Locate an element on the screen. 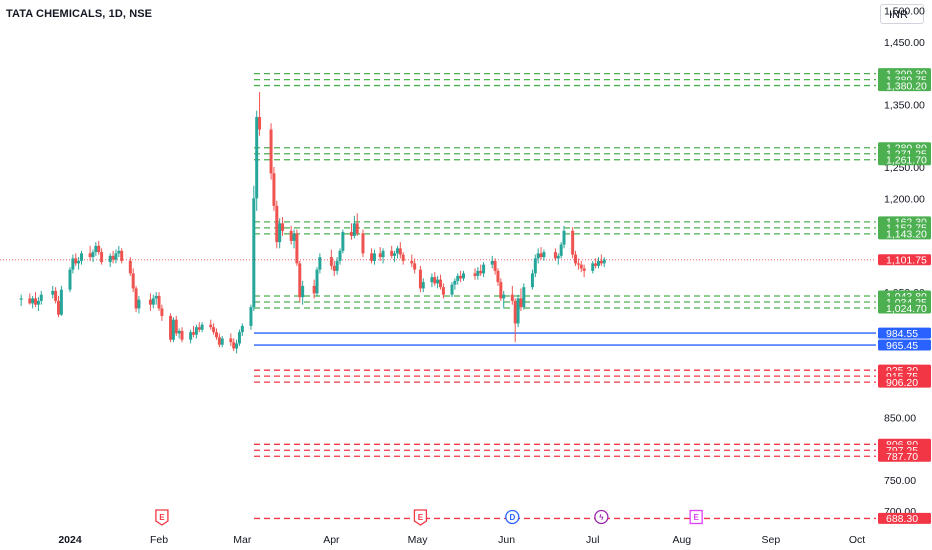 This screenshot has width=932, height=550. level-badge-label: 1,143.20 is located at coordinates (906, 235).